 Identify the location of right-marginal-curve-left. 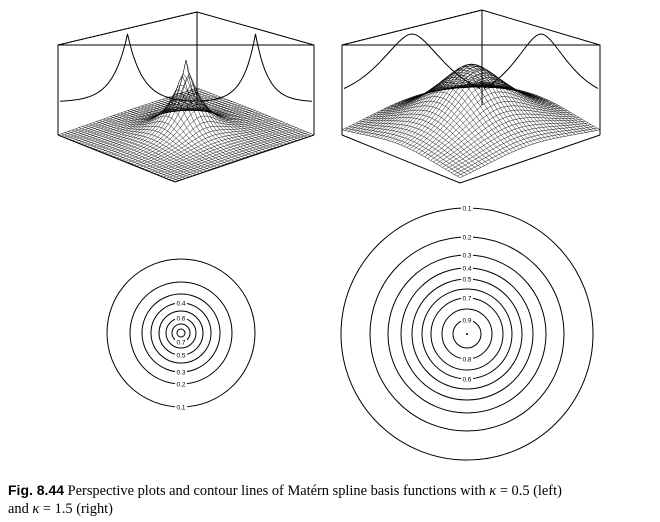
(412, 61).